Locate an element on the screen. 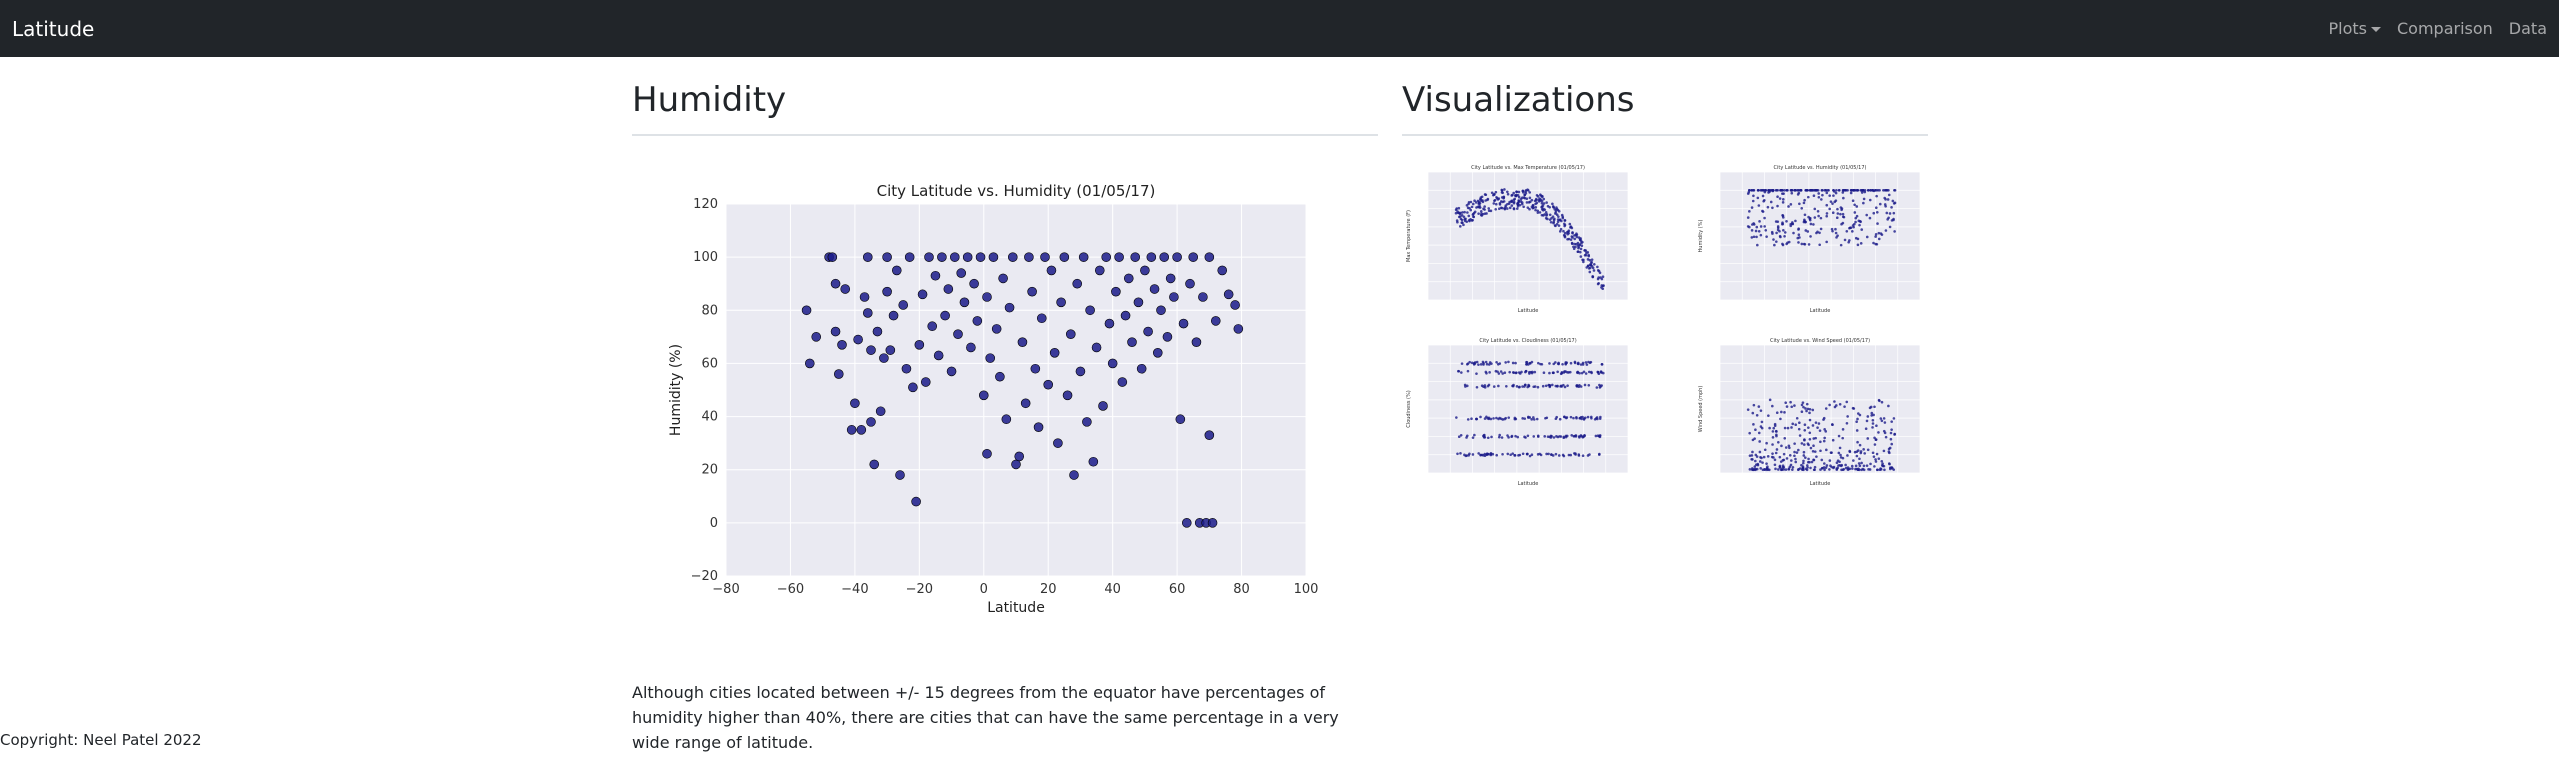  x-tick-label: 60 is located at coordinates (1177, 589).